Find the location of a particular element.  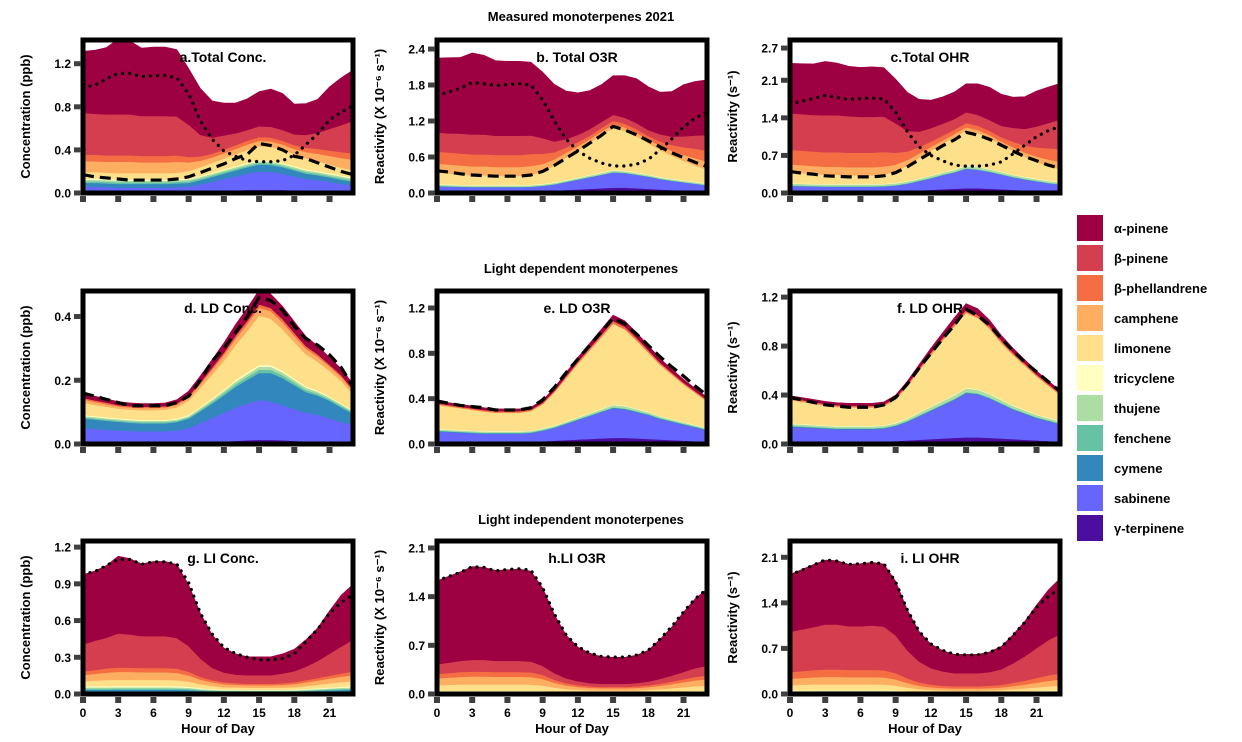

panel-title: a.Total Conc. is located at coordinates (223, 57).